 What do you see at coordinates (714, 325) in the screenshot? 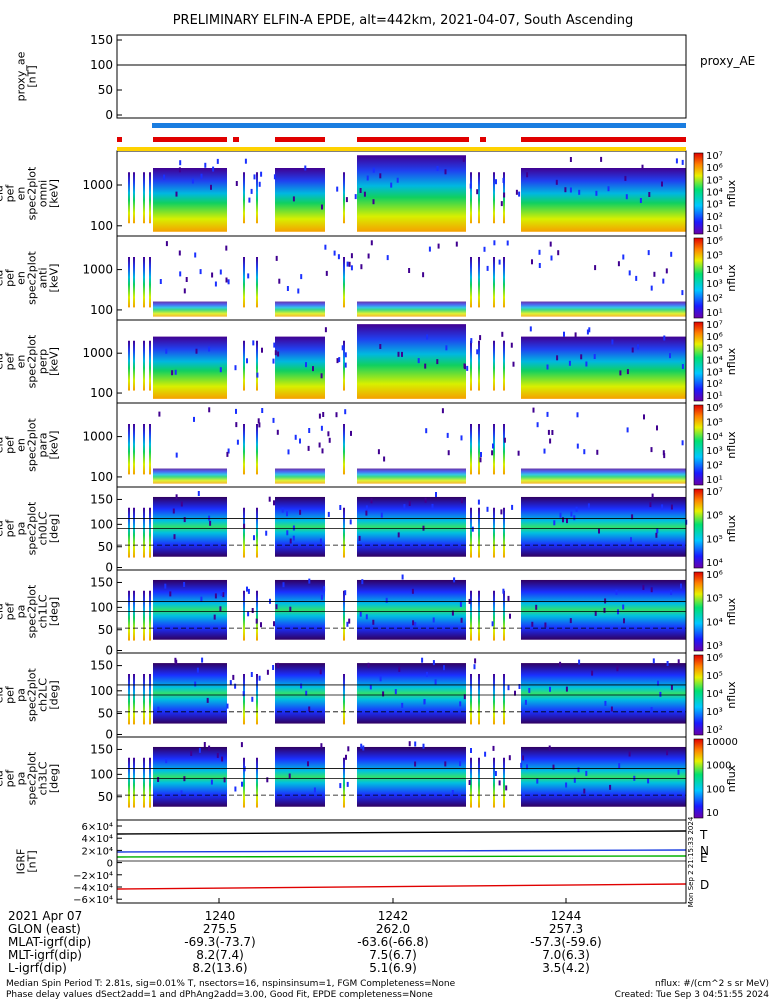
I see `colorbar-tick: 10⁷` at bounding box center [714, 325].